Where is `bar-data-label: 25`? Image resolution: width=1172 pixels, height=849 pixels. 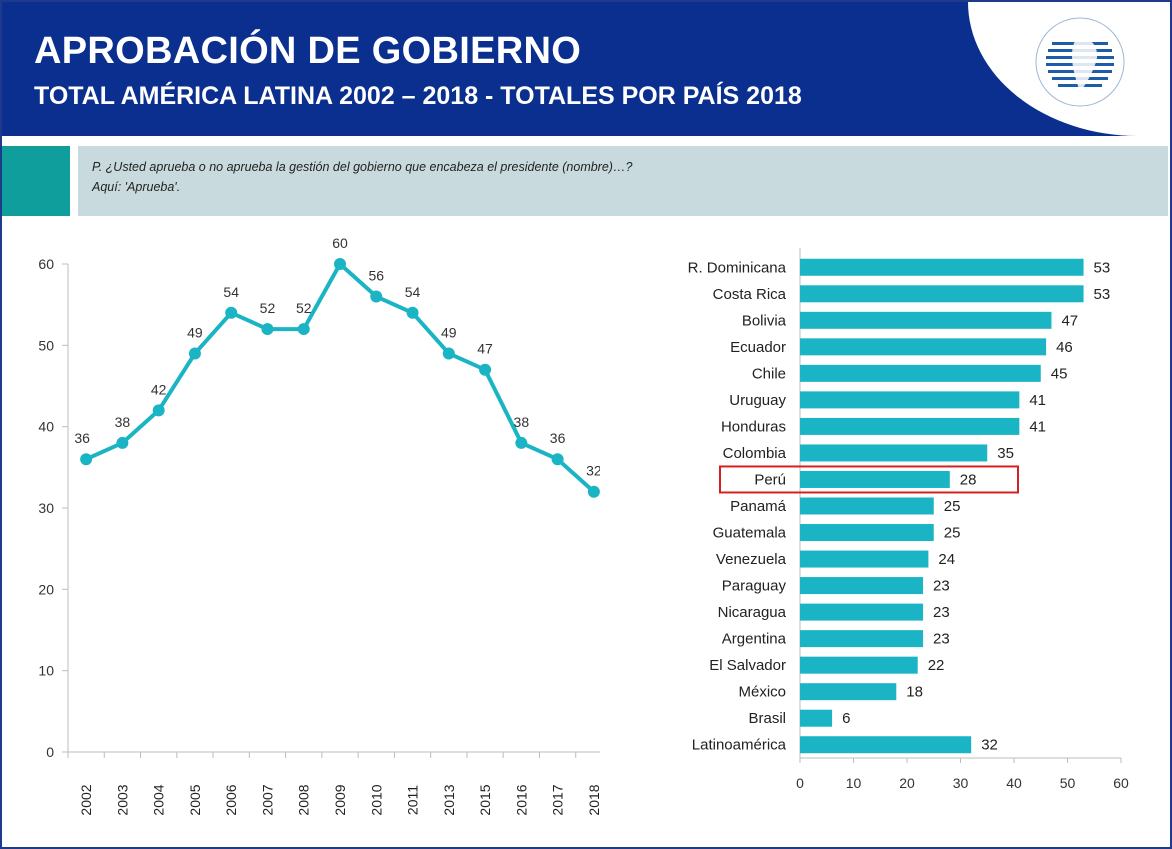 bar-data-label: 25 is located at coordinates (952, 506).